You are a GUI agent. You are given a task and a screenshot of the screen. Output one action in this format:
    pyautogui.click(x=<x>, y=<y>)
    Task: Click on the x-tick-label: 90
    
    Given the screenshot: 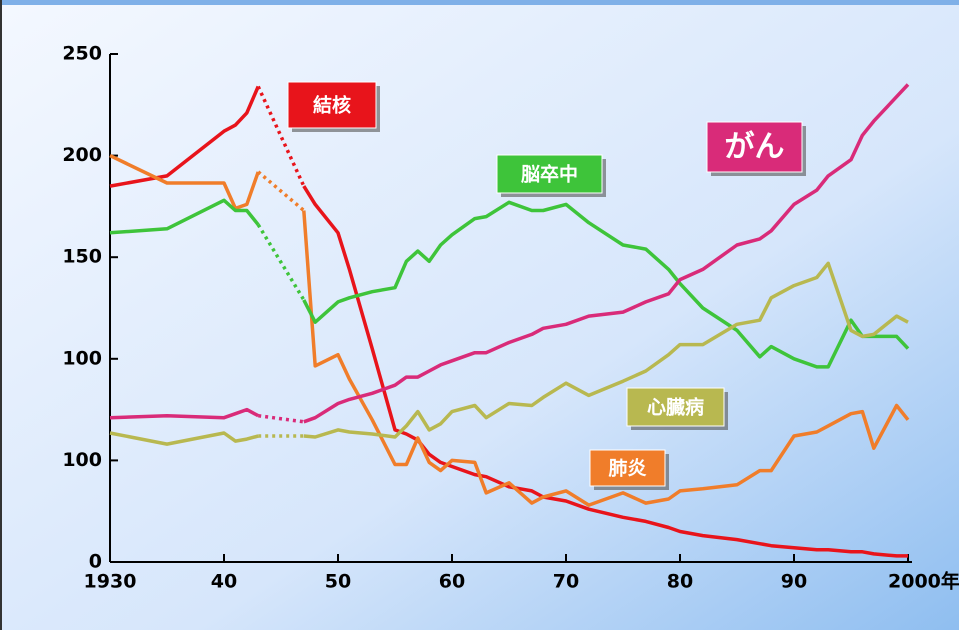 What is the action you would take?
    pyautogui.click(x=794, y=582)
    